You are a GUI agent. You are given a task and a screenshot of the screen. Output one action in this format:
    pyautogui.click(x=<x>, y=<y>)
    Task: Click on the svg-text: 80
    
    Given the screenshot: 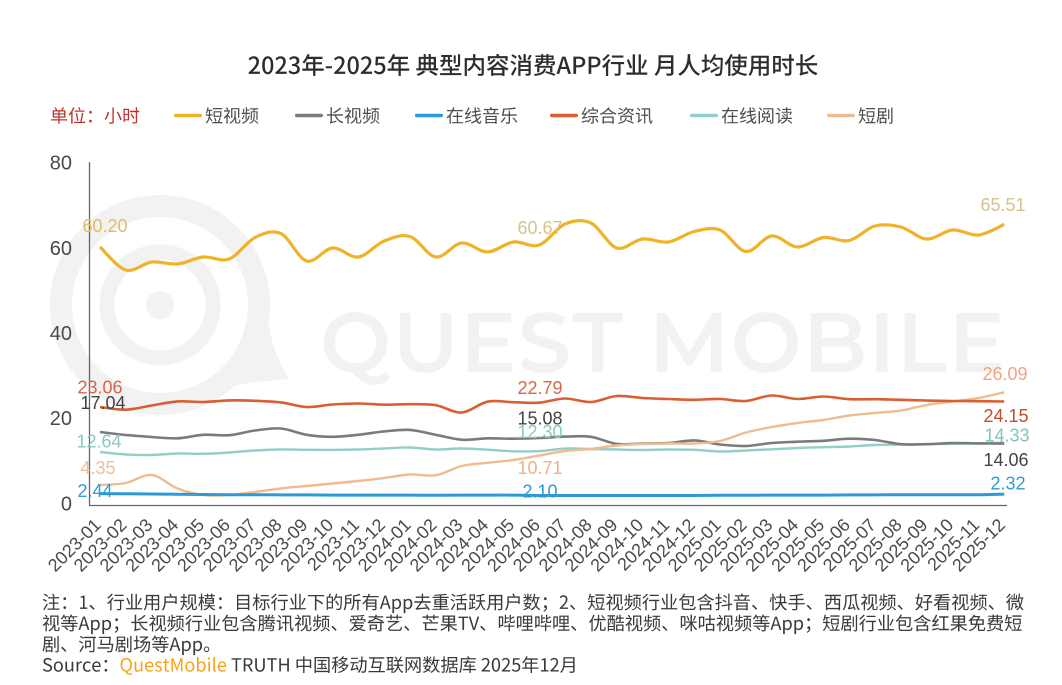 What is the action you would take?
    pyautogui.click(x=61, y=164)
    